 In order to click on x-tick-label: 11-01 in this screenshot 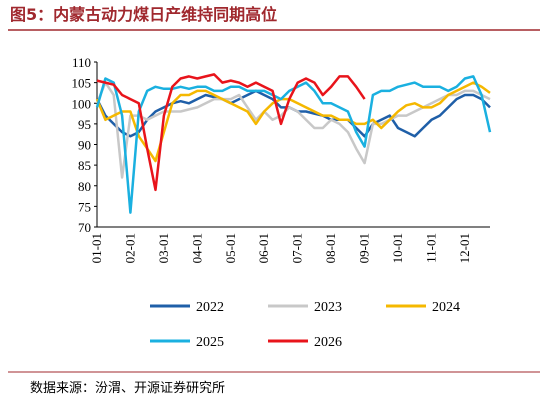, I will do `click(430, 248)`.